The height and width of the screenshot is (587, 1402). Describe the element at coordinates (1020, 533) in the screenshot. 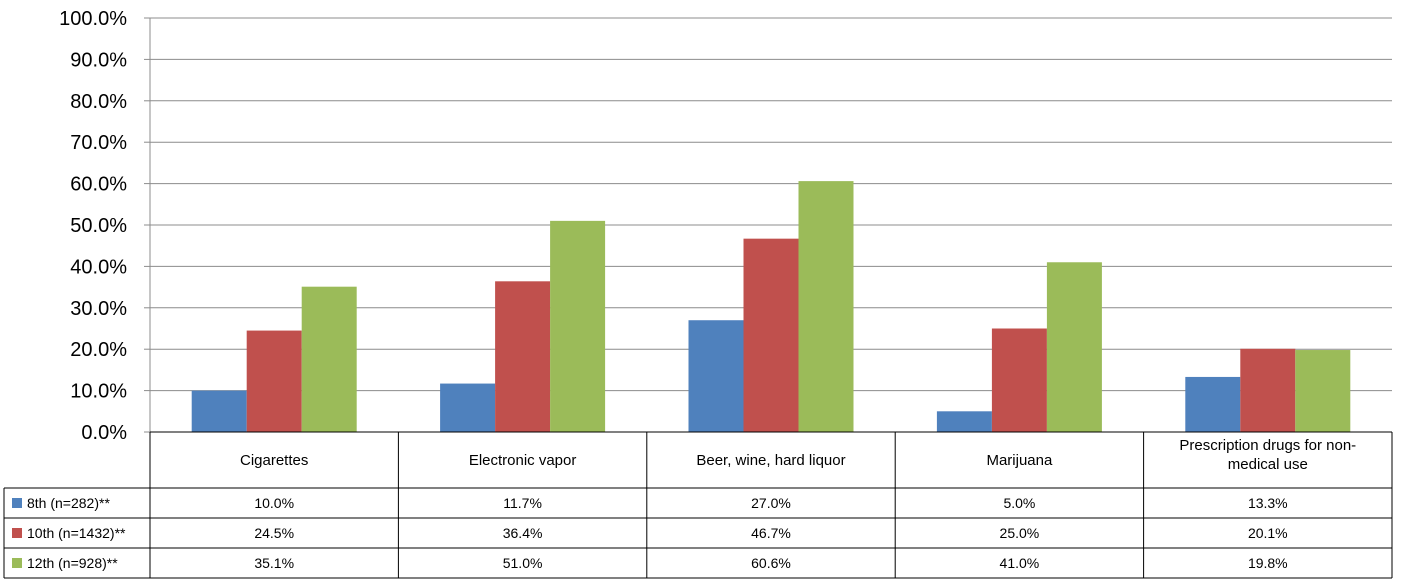

I see `data-table-value: 25.0%` at that location.